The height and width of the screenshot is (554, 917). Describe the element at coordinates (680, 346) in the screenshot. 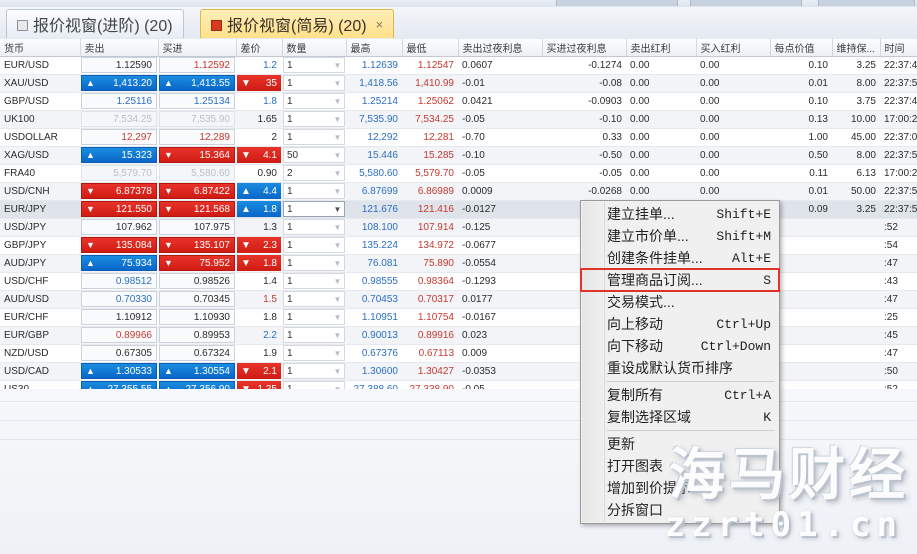

I see `menu-item-7: 向下移动 Ctrl+Down` at that location.